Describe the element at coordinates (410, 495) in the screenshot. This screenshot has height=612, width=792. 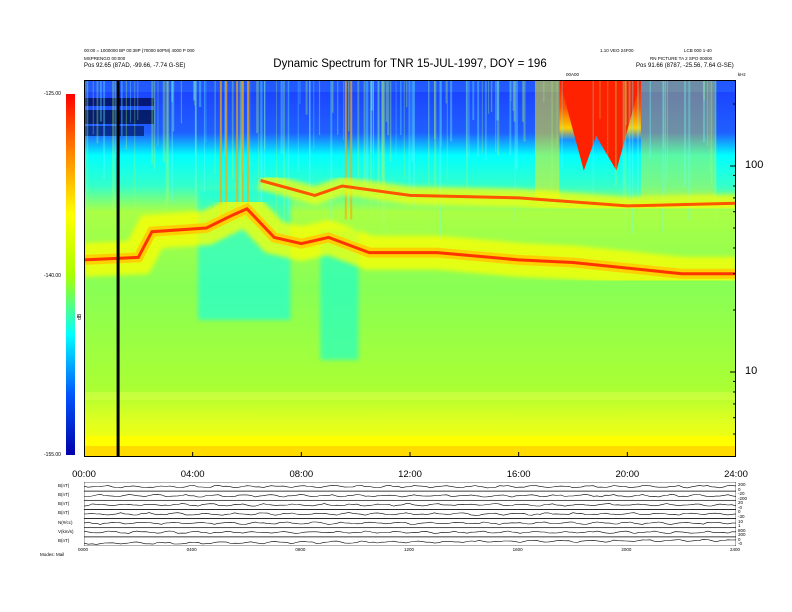
I see `panel-series` at that location.